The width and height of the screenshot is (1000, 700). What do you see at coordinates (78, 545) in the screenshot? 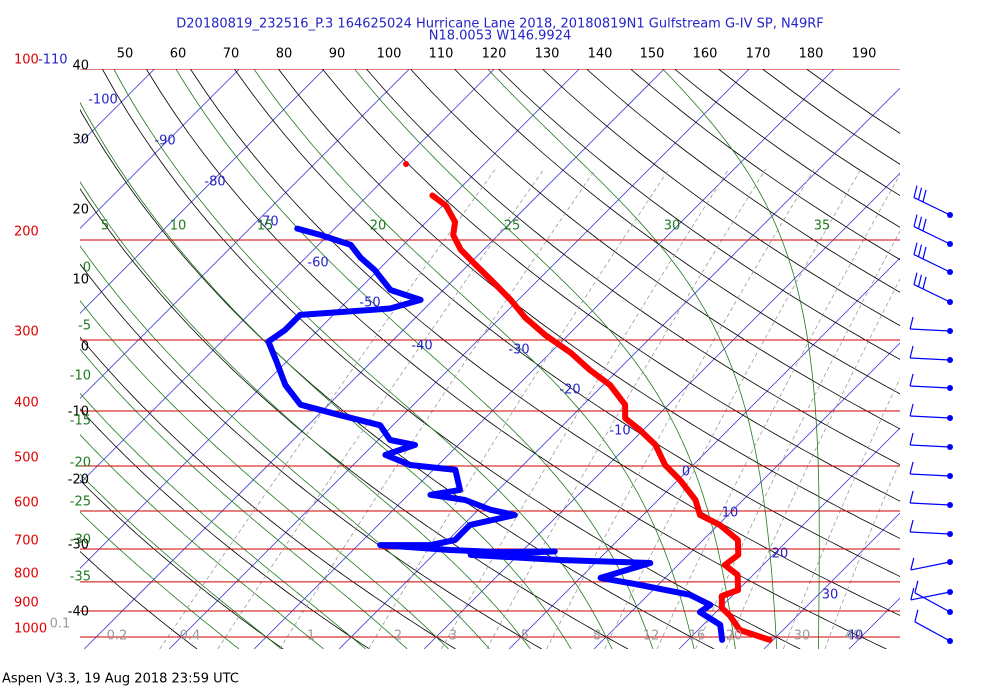
I see `dry-adiabat-label: -30` at bounding box center [78, 545].